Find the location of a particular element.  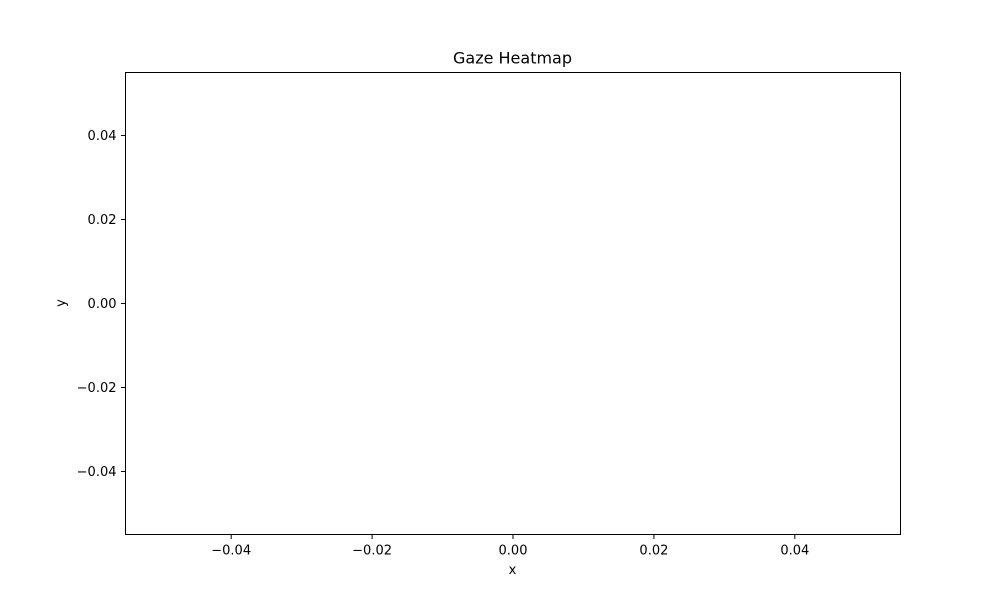

y-tick-label: 0.04 is located at coordinates (102, 136).